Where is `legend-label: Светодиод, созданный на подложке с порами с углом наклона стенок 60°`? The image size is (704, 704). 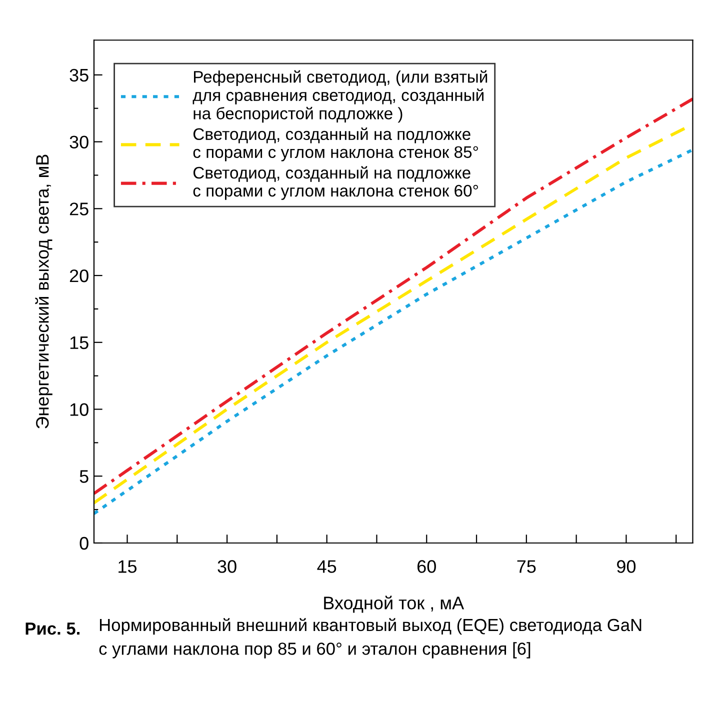 legend-label: Светодиод, созданный на подложке с порами с углом наклона стенок 60° is located at coordinates (335, 183).